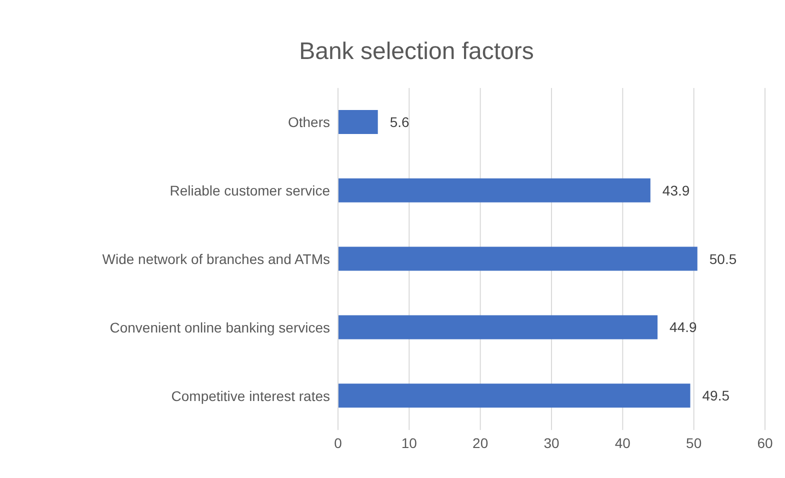 This screenshot has width=785, height=478. I want to click on y-tick-label: Reliable customer service, so click(250, 190).